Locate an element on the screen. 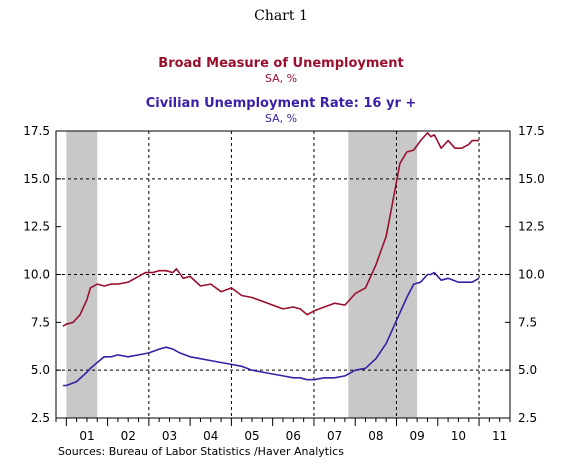 This screenshot has width=562, height=468. x-tick-label: 11 is located at coordinates (499, 436).